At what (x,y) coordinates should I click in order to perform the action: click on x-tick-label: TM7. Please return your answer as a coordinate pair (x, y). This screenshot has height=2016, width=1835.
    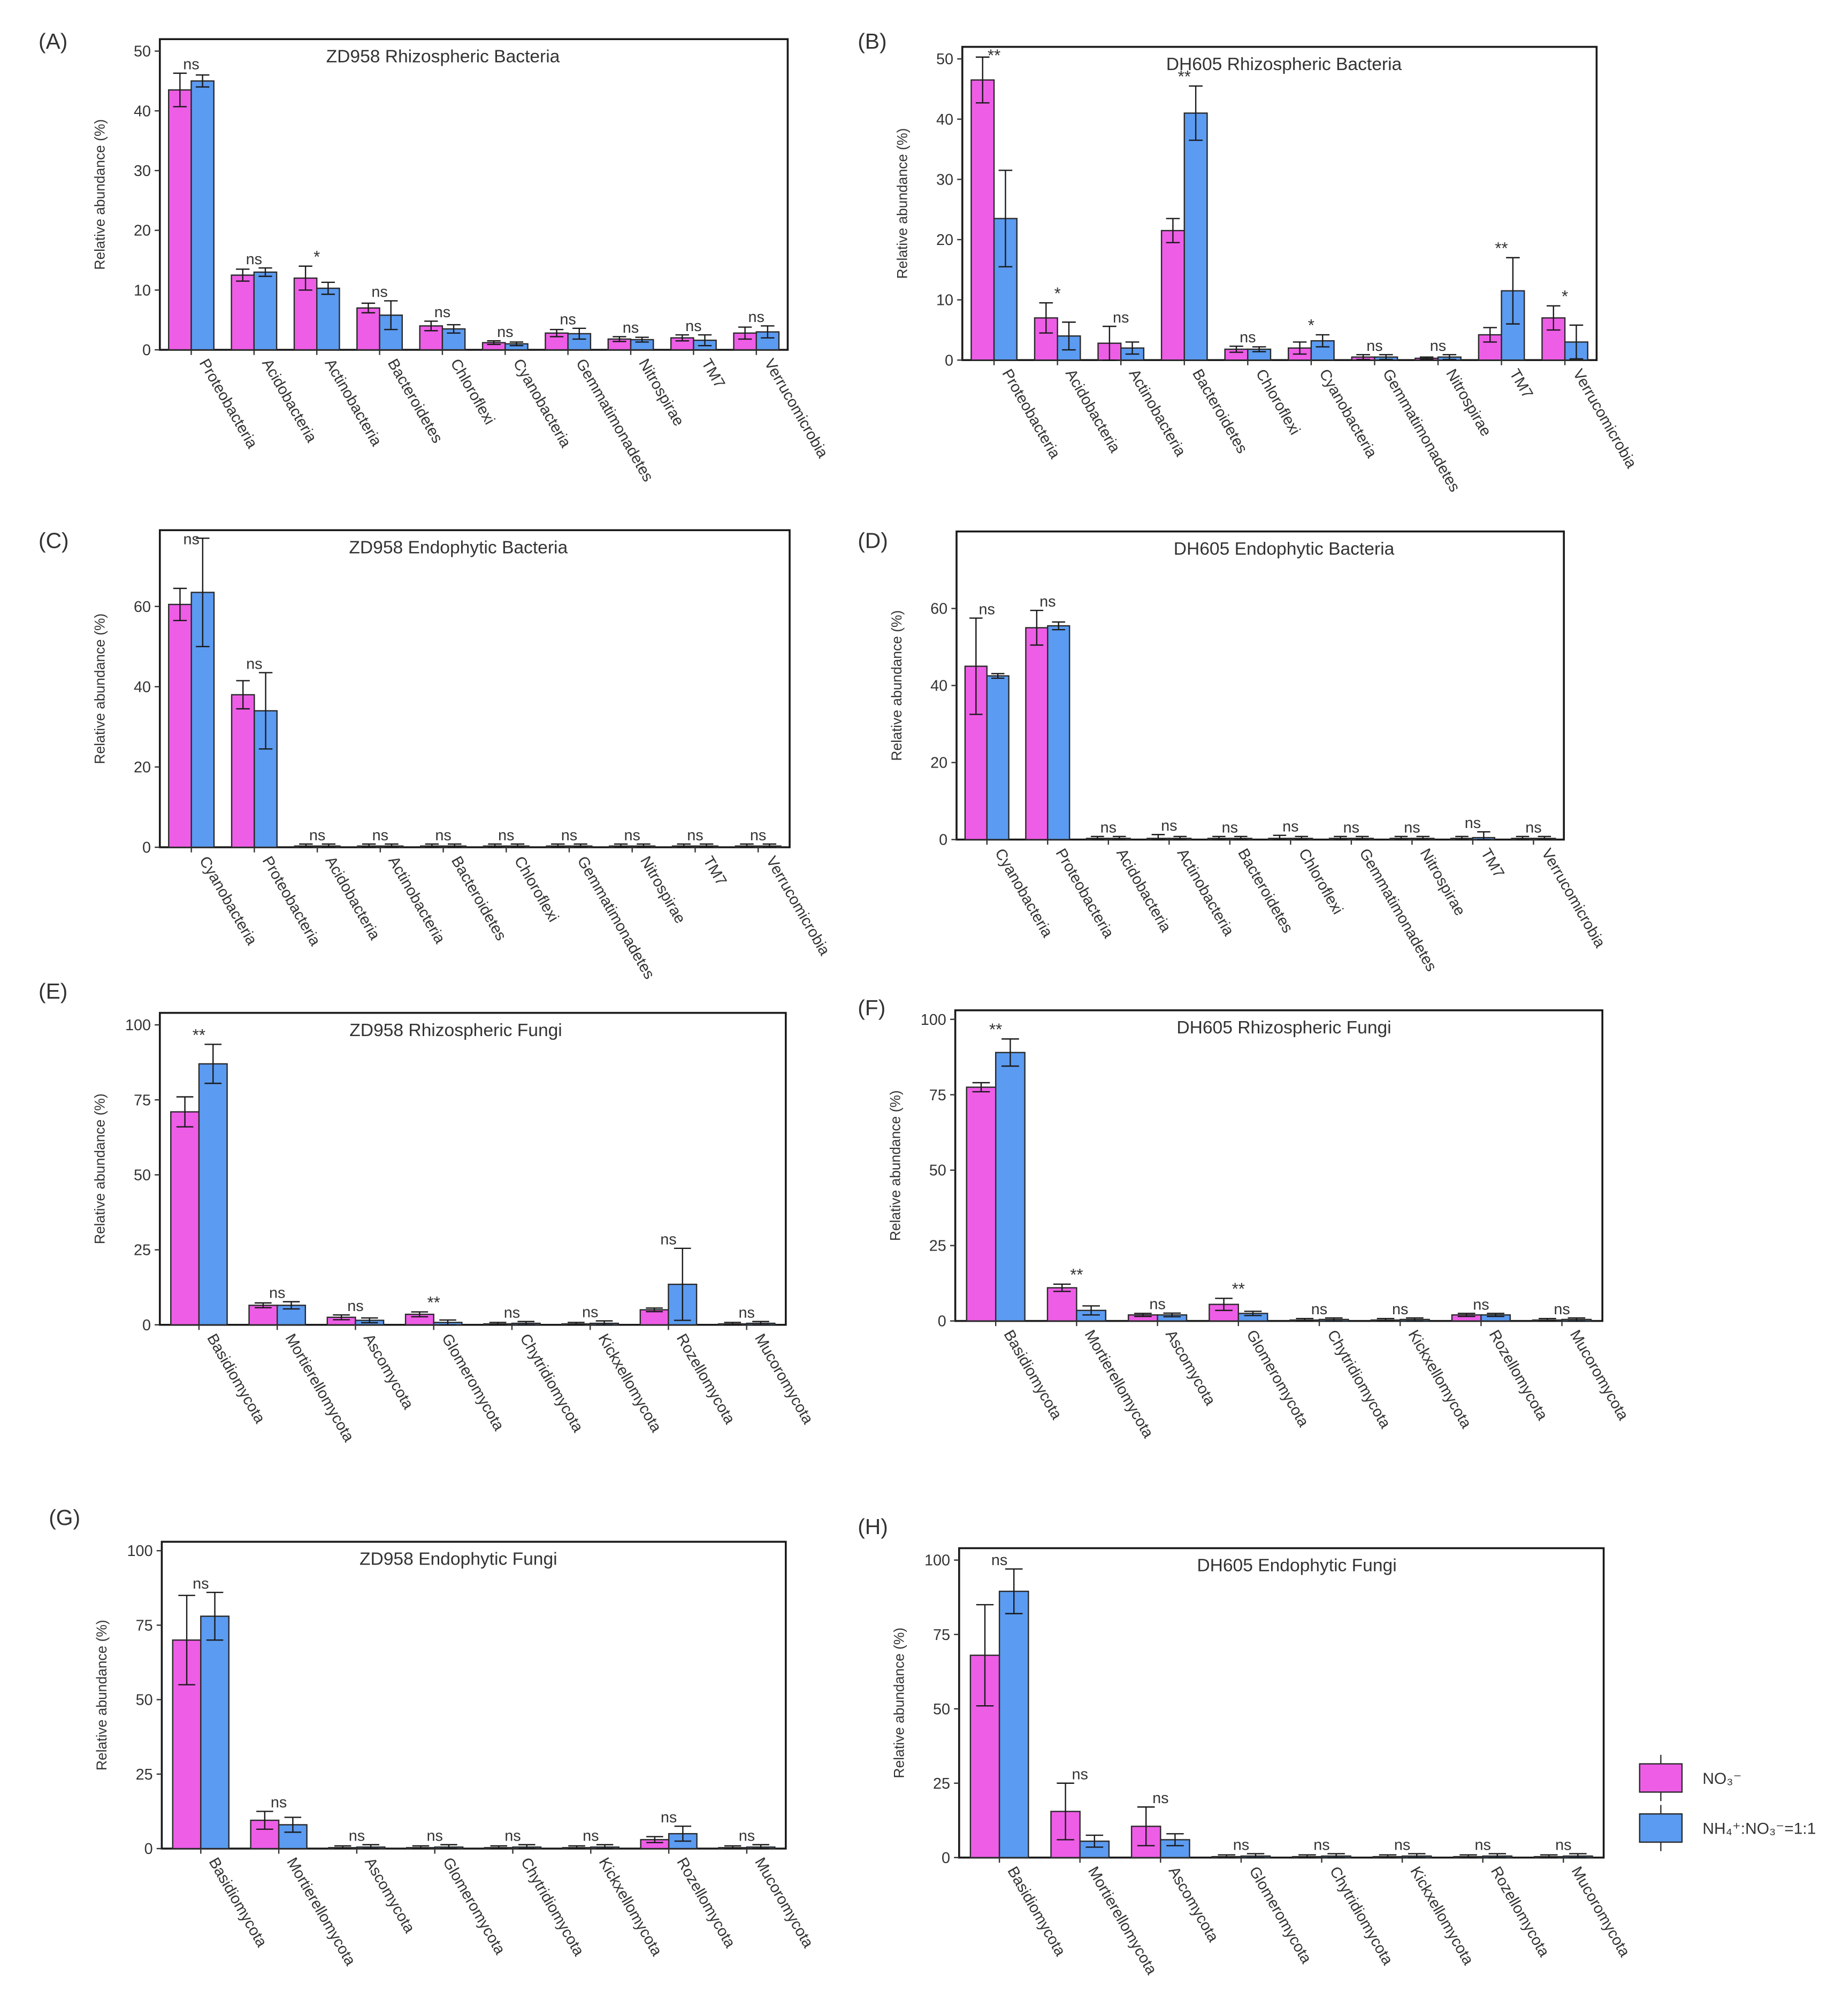
    Looking at the image, I should click on (1492, 863).